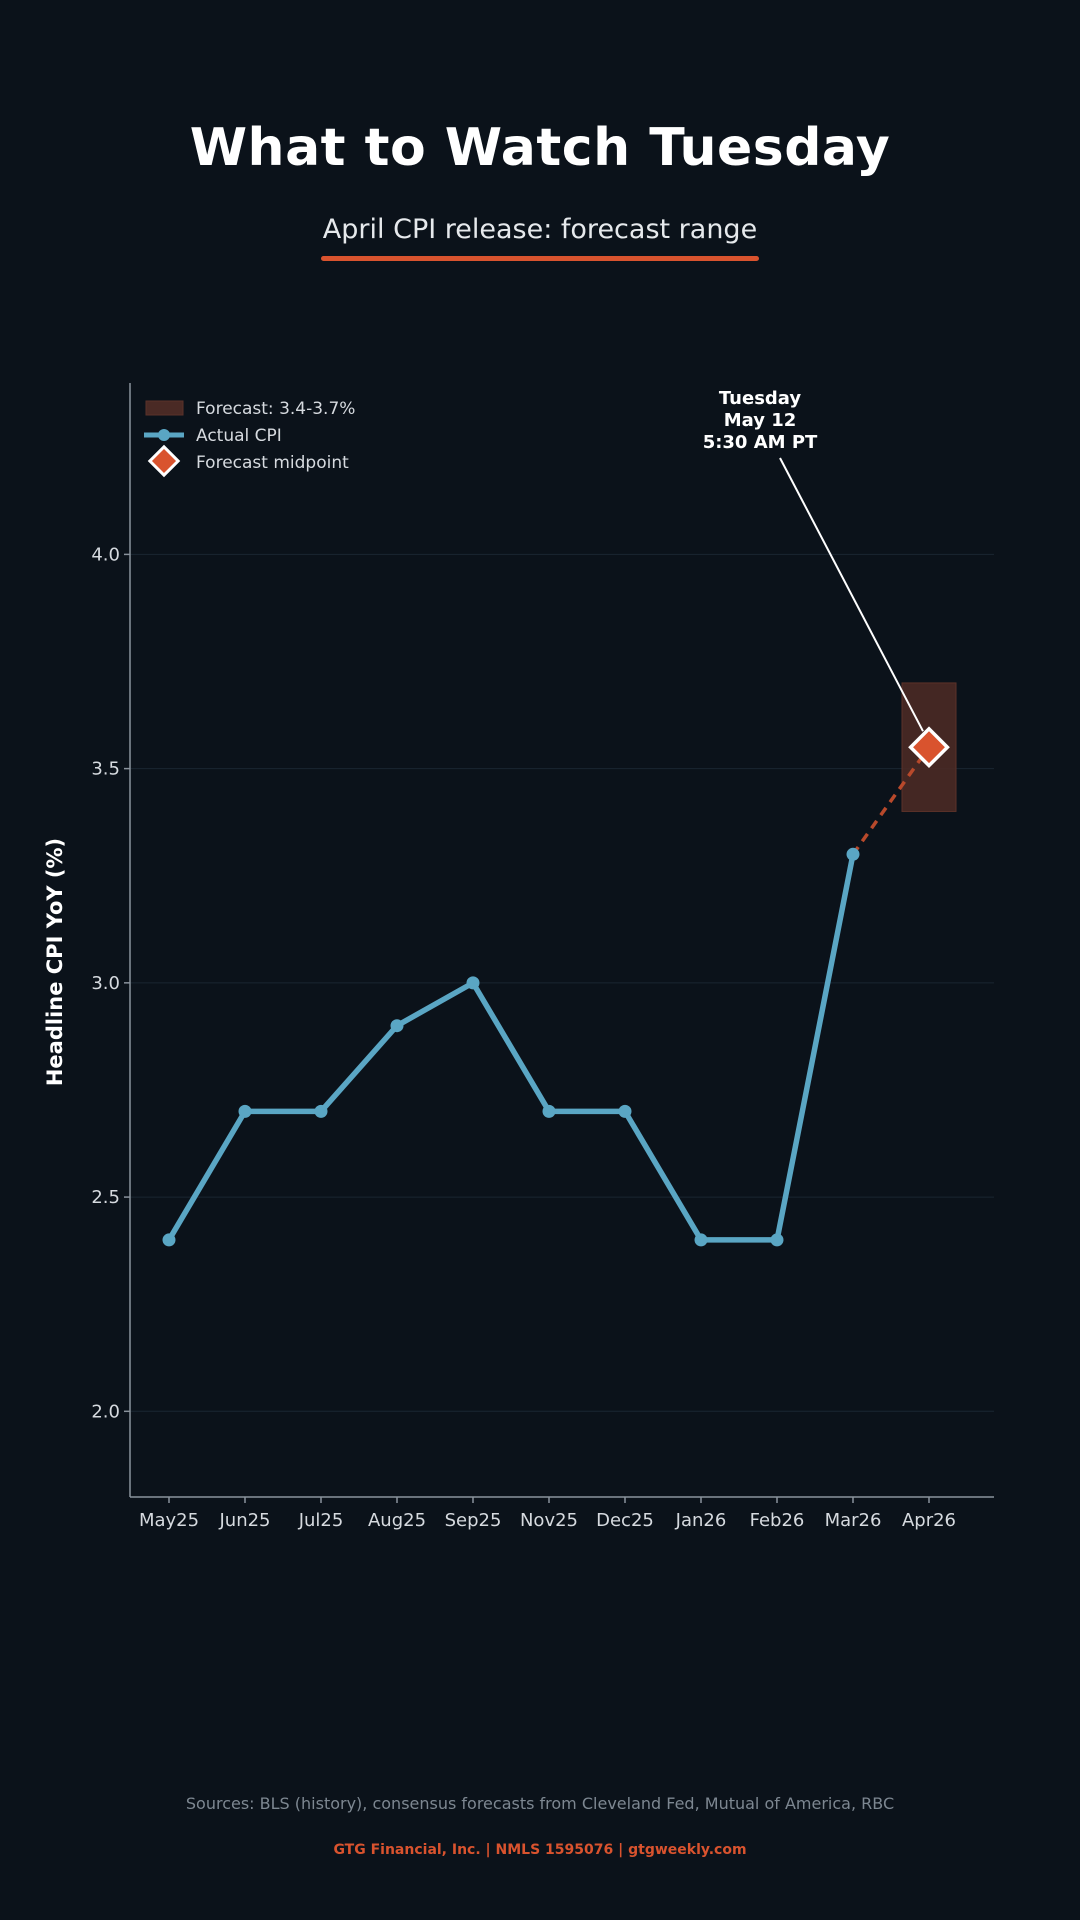  I want to click on subtitle-underline, so click(540, 258).